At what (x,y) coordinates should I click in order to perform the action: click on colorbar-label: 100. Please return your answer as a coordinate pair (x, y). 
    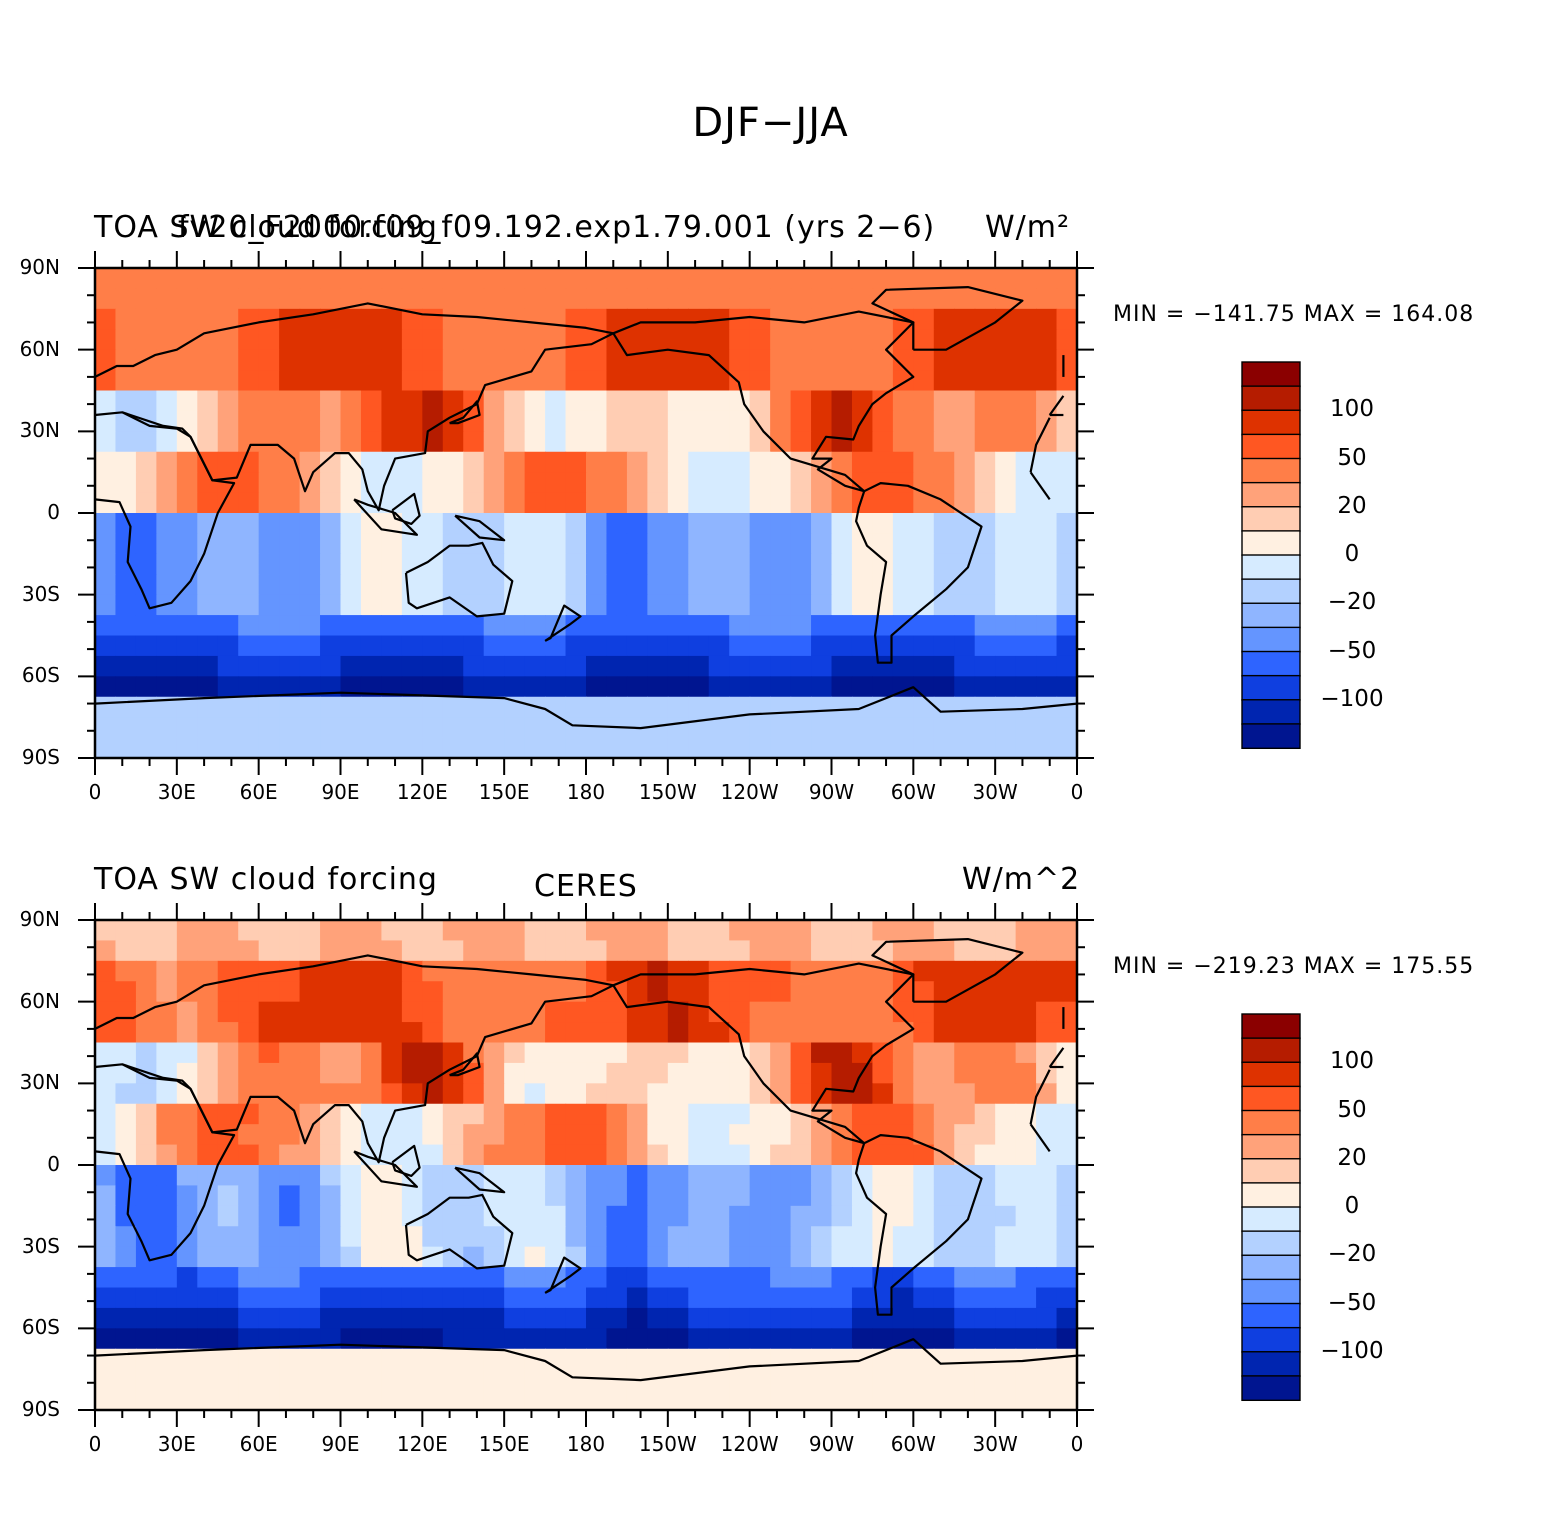
    Looking at the image, I should click on (1352, 1061).